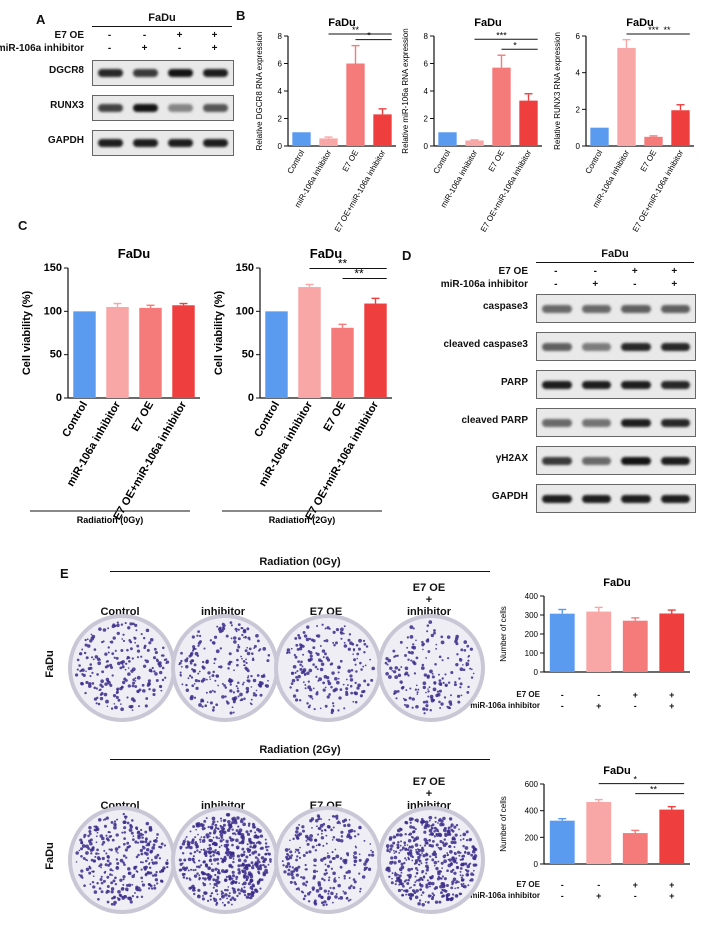 The width and height of the screenshot is (708, 926). Describe the element at coordinates (616, 346) in the screenshot. I see `blot-strip` at that location.